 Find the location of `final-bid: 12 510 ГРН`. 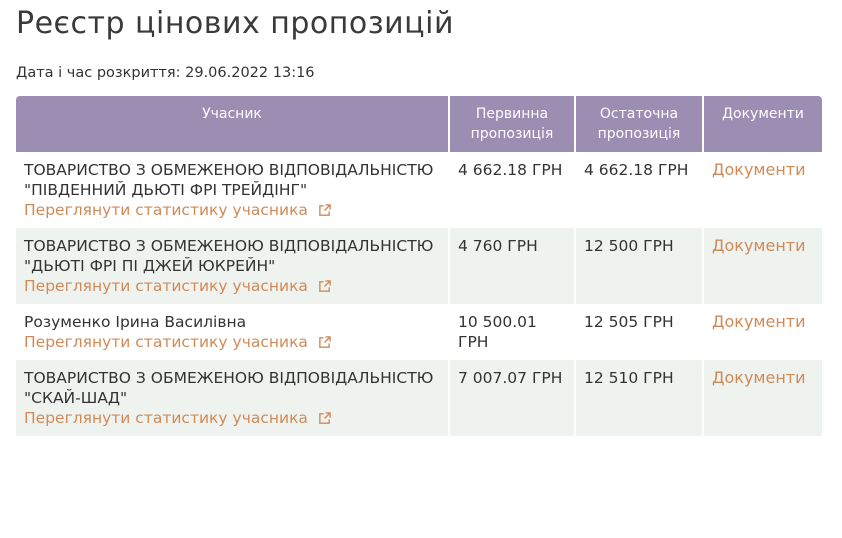

final-bid: 12 510 ГРН is located at coordinates (639, 398).